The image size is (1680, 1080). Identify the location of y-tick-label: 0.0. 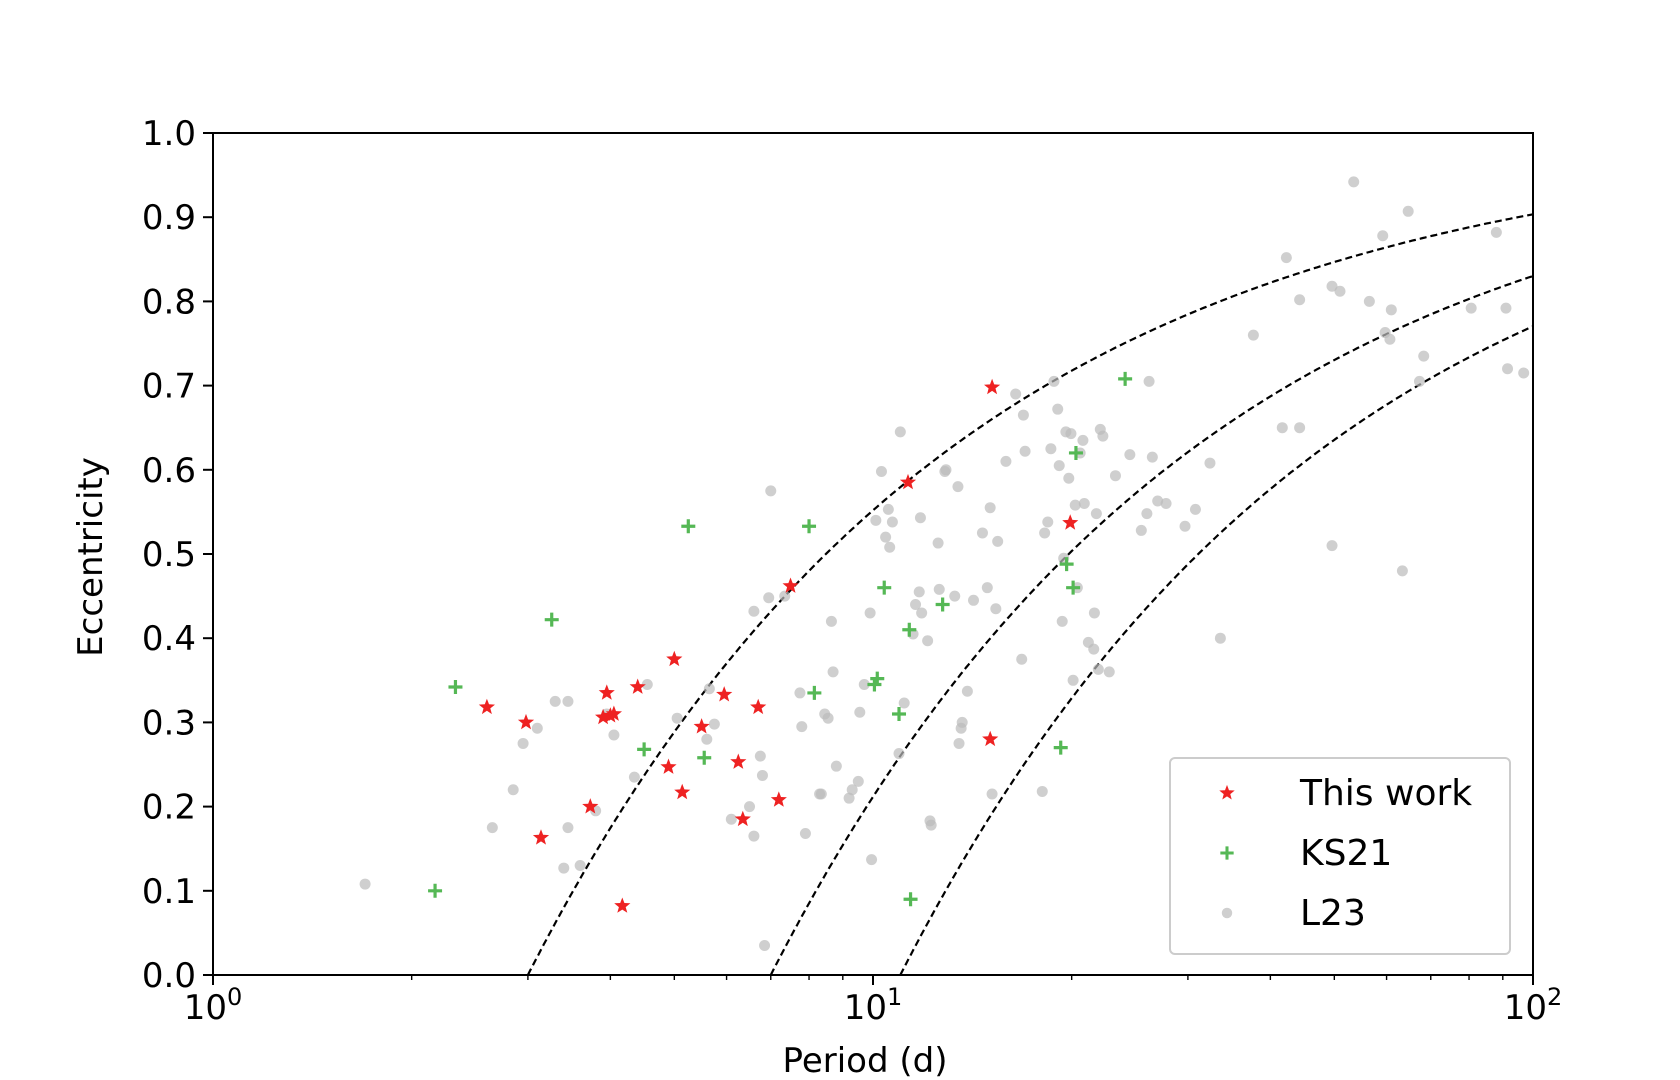
(169, 976).